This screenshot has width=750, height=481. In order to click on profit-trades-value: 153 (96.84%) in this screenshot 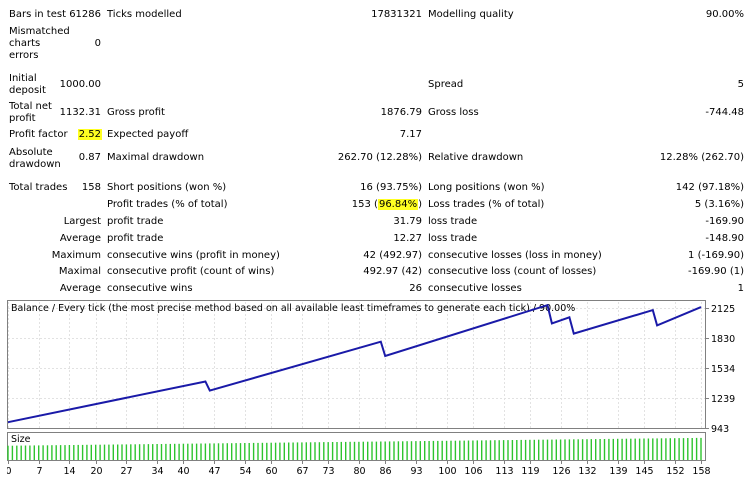, I will do `click(386, 204)`.